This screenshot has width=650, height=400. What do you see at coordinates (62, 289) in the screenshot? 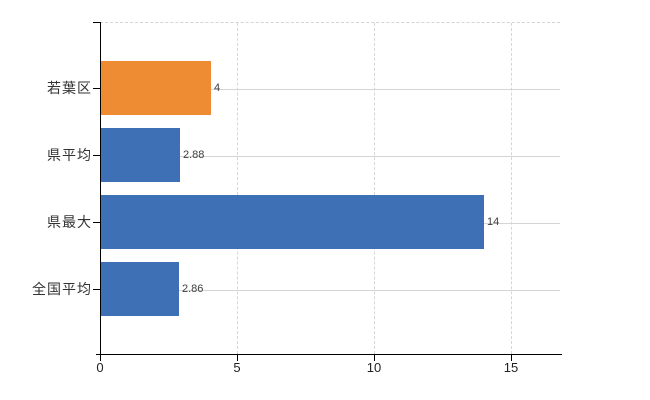
I see `category-label: 全国平均` at bounding box center [62, 289].